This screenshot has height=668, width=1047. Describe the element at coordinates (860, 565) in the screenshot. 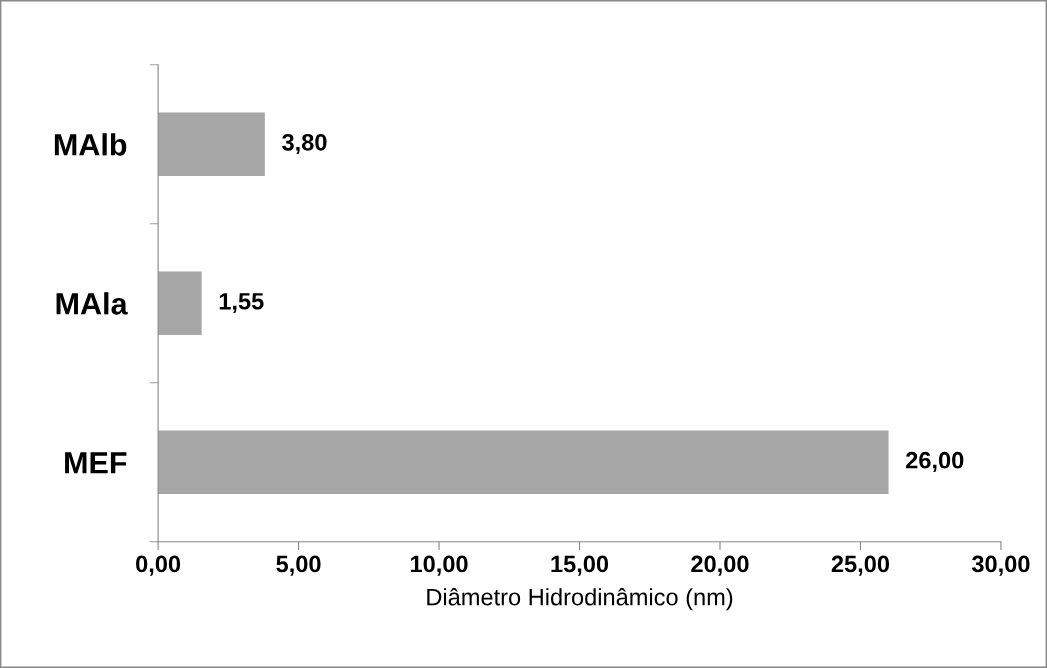

I see `x-tick-label: 25,00` at that location.